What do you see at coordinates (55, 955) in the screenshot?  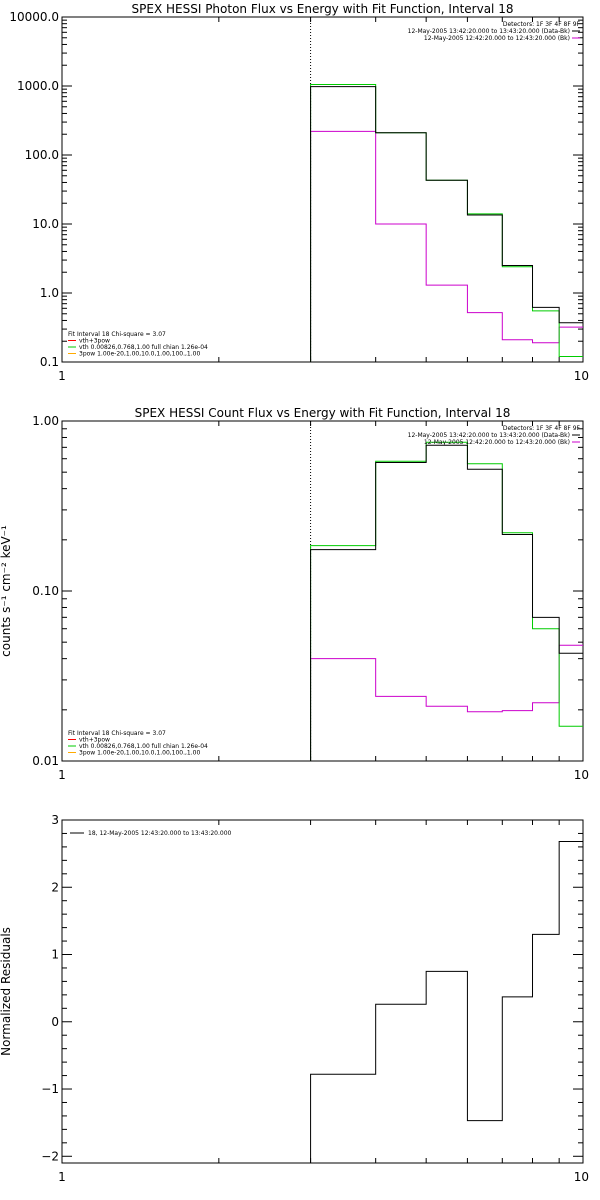 I see `y-tick-label: 1` at bounding box center [55, 955].